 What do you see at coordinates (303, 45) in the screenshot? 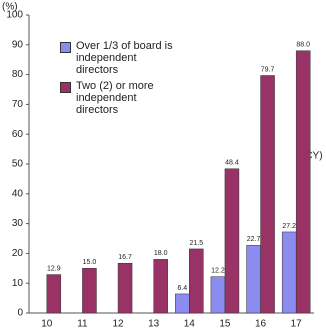
I see `value-label: 88.0` at bounding box center [303, 45].